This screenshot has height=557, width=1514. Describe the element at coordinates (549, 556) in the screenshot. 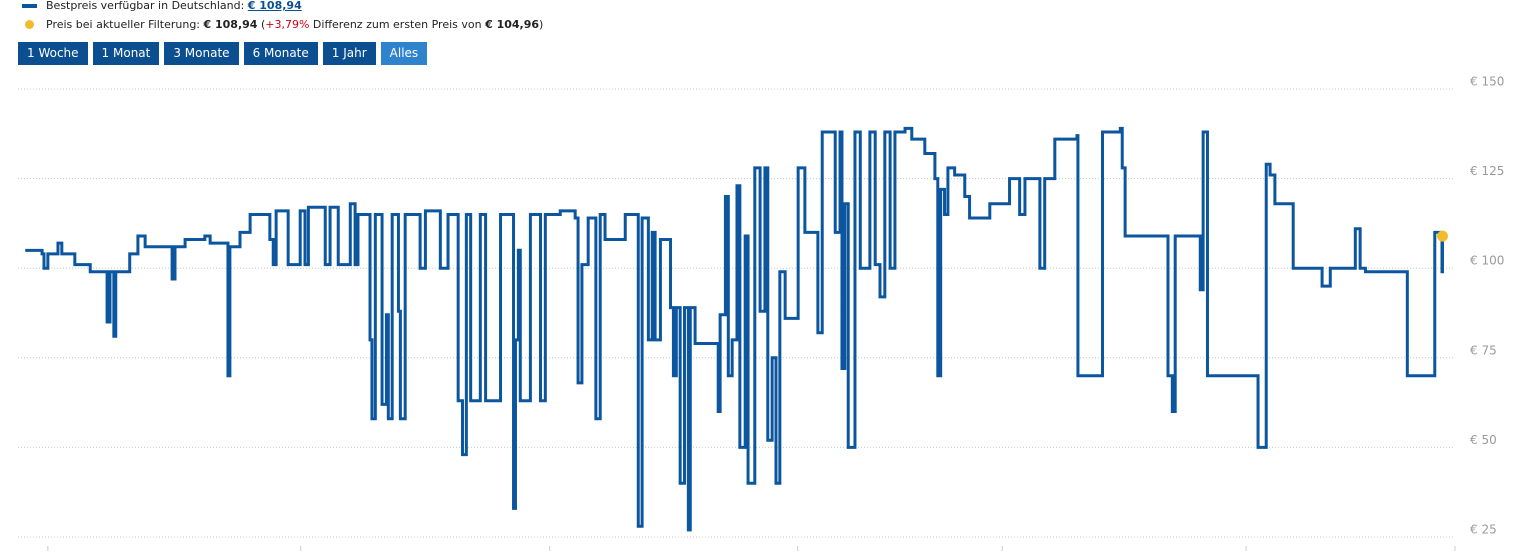

I see `x-tick-label: 20.12.2013` at that location.